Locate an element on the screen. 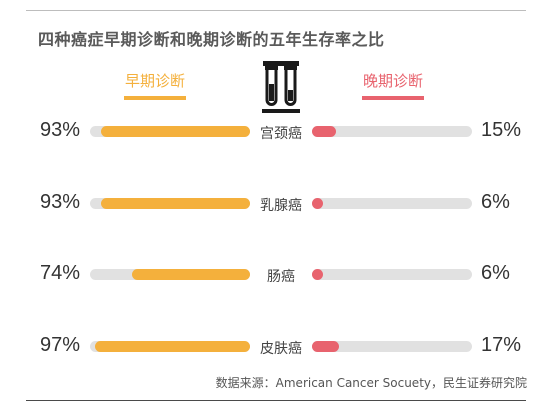  test-tubes-icon is located at coordinates (281, 87).